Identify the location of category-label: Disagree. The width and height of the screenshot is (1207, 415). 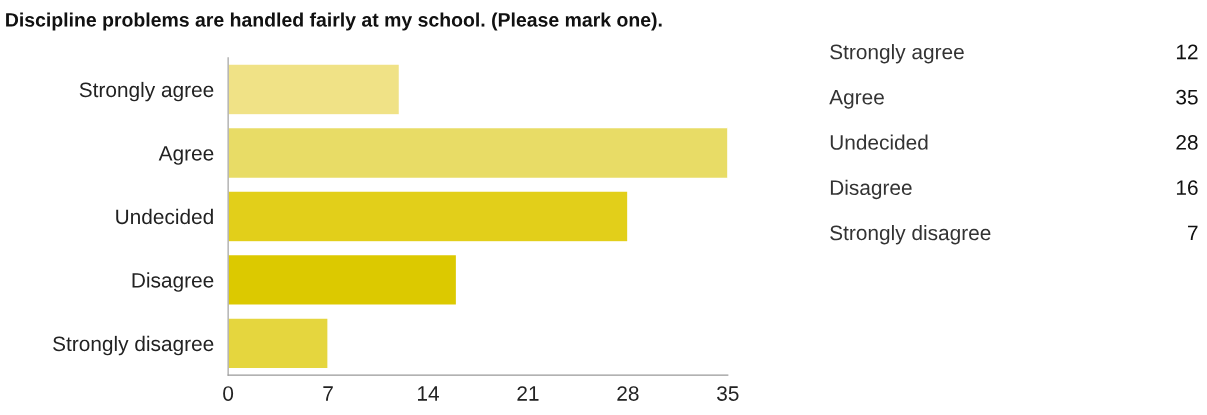
(871, 189).